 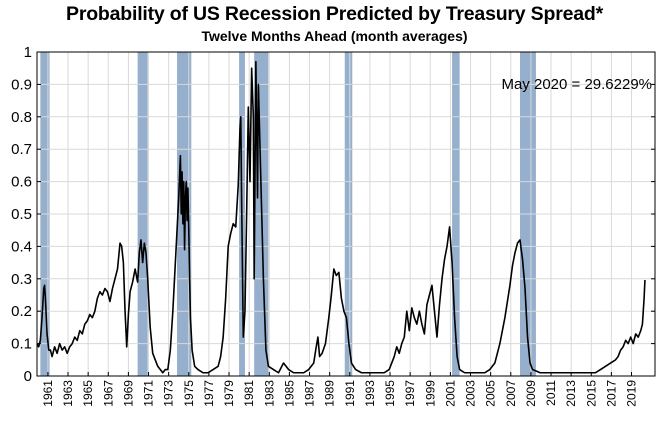 I want to click on x-tick-label-2007: 2007, so click(x=511, y=393).